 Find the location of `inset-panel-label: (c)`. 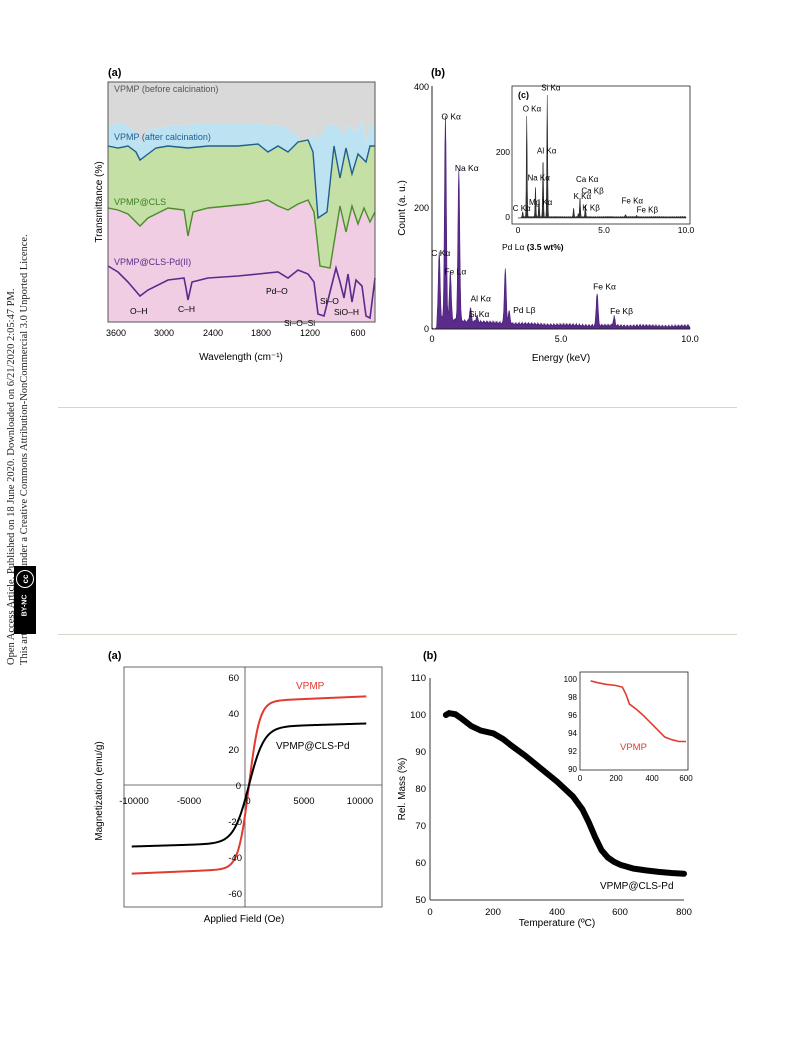

inset-panel-label: (c) is located at coordinates (523, 95).